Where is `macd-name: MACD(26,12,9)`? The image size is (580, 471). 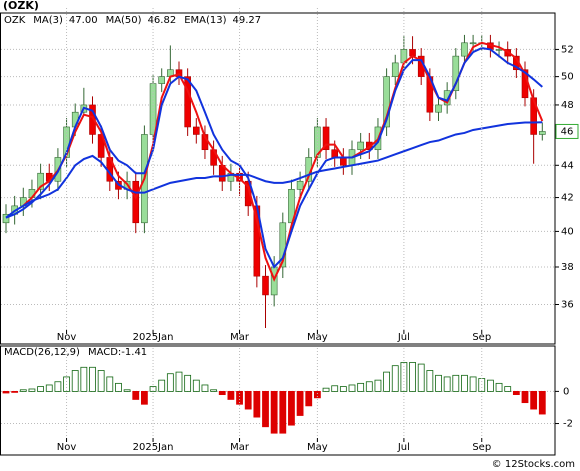 macd-name: MACD(26,12,9) is located at coordinates (42, 352).